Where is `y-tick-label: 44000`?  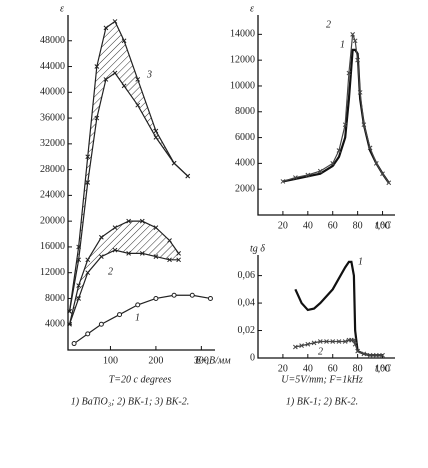
y-tick-label: 44000 is located at coordinates (52, 66).